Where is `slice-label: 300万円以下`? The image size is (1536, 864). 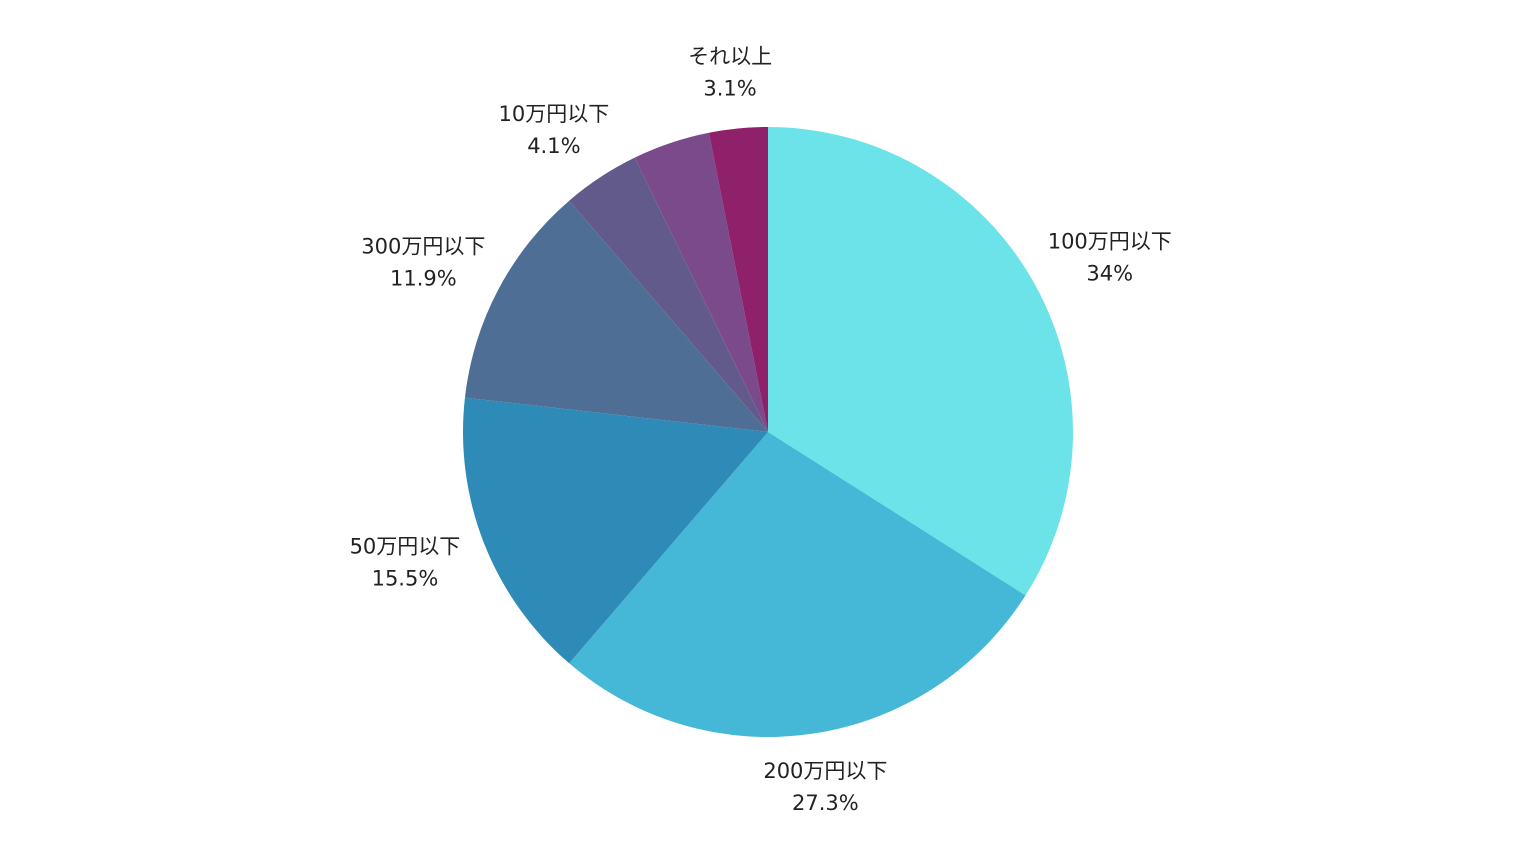 slice-label: 300万円以下 is located at coordinates (423, 247).